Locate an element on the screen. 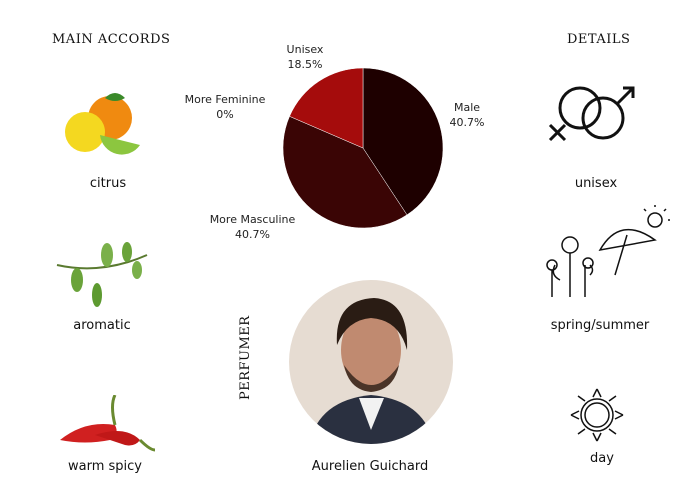  accord-warm-spicy: warm spicy is located at coordinates (105, 466).